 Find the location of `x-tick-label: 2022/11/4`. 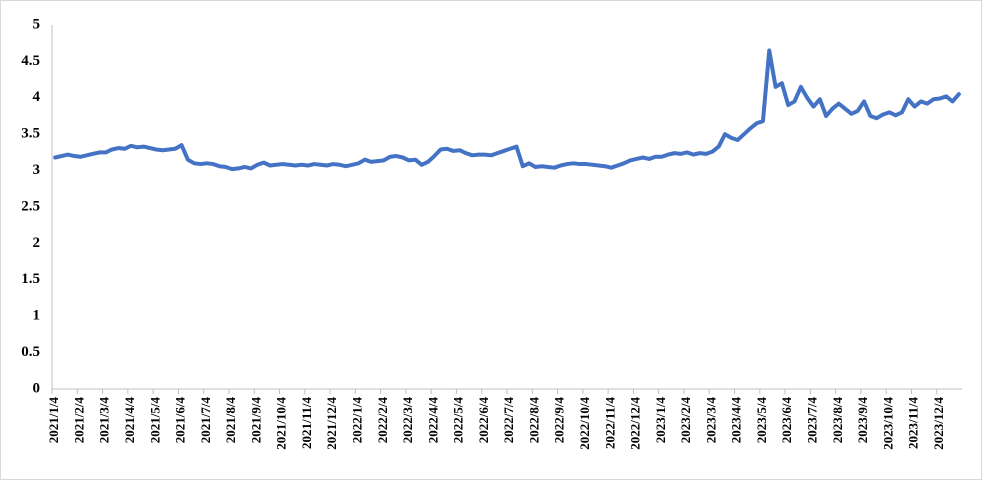

x-tick-label: 2022/11/4 is located at coordinates (609, 423).